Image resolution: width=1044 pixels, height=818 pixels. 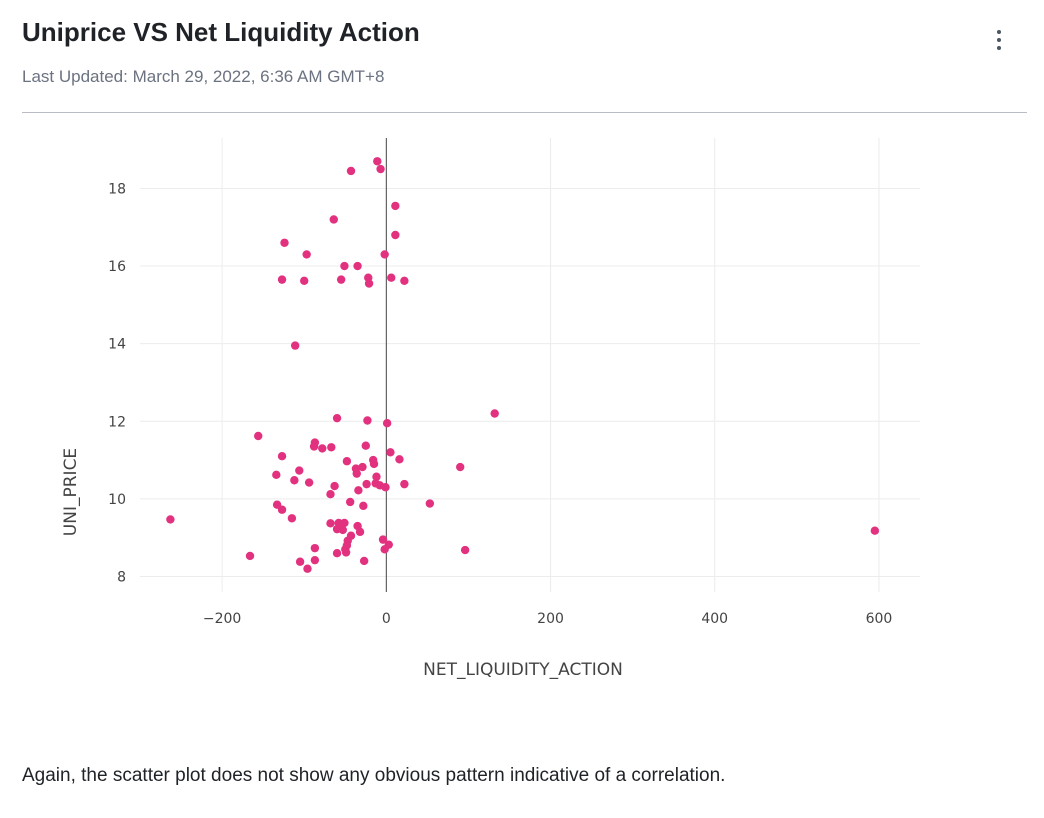 I want to click on page-title: Uniprice VS Net Liquidity Action, so click(x=221, y=32).